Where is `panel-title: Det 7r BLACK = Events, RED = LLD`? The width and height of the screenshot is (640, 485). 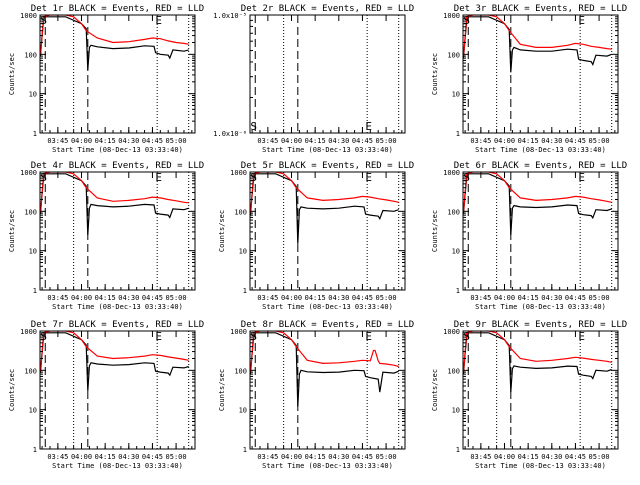 panel-title: Det 7r BLACK = Events, RED = LLD is located at coordinates (117, 325).